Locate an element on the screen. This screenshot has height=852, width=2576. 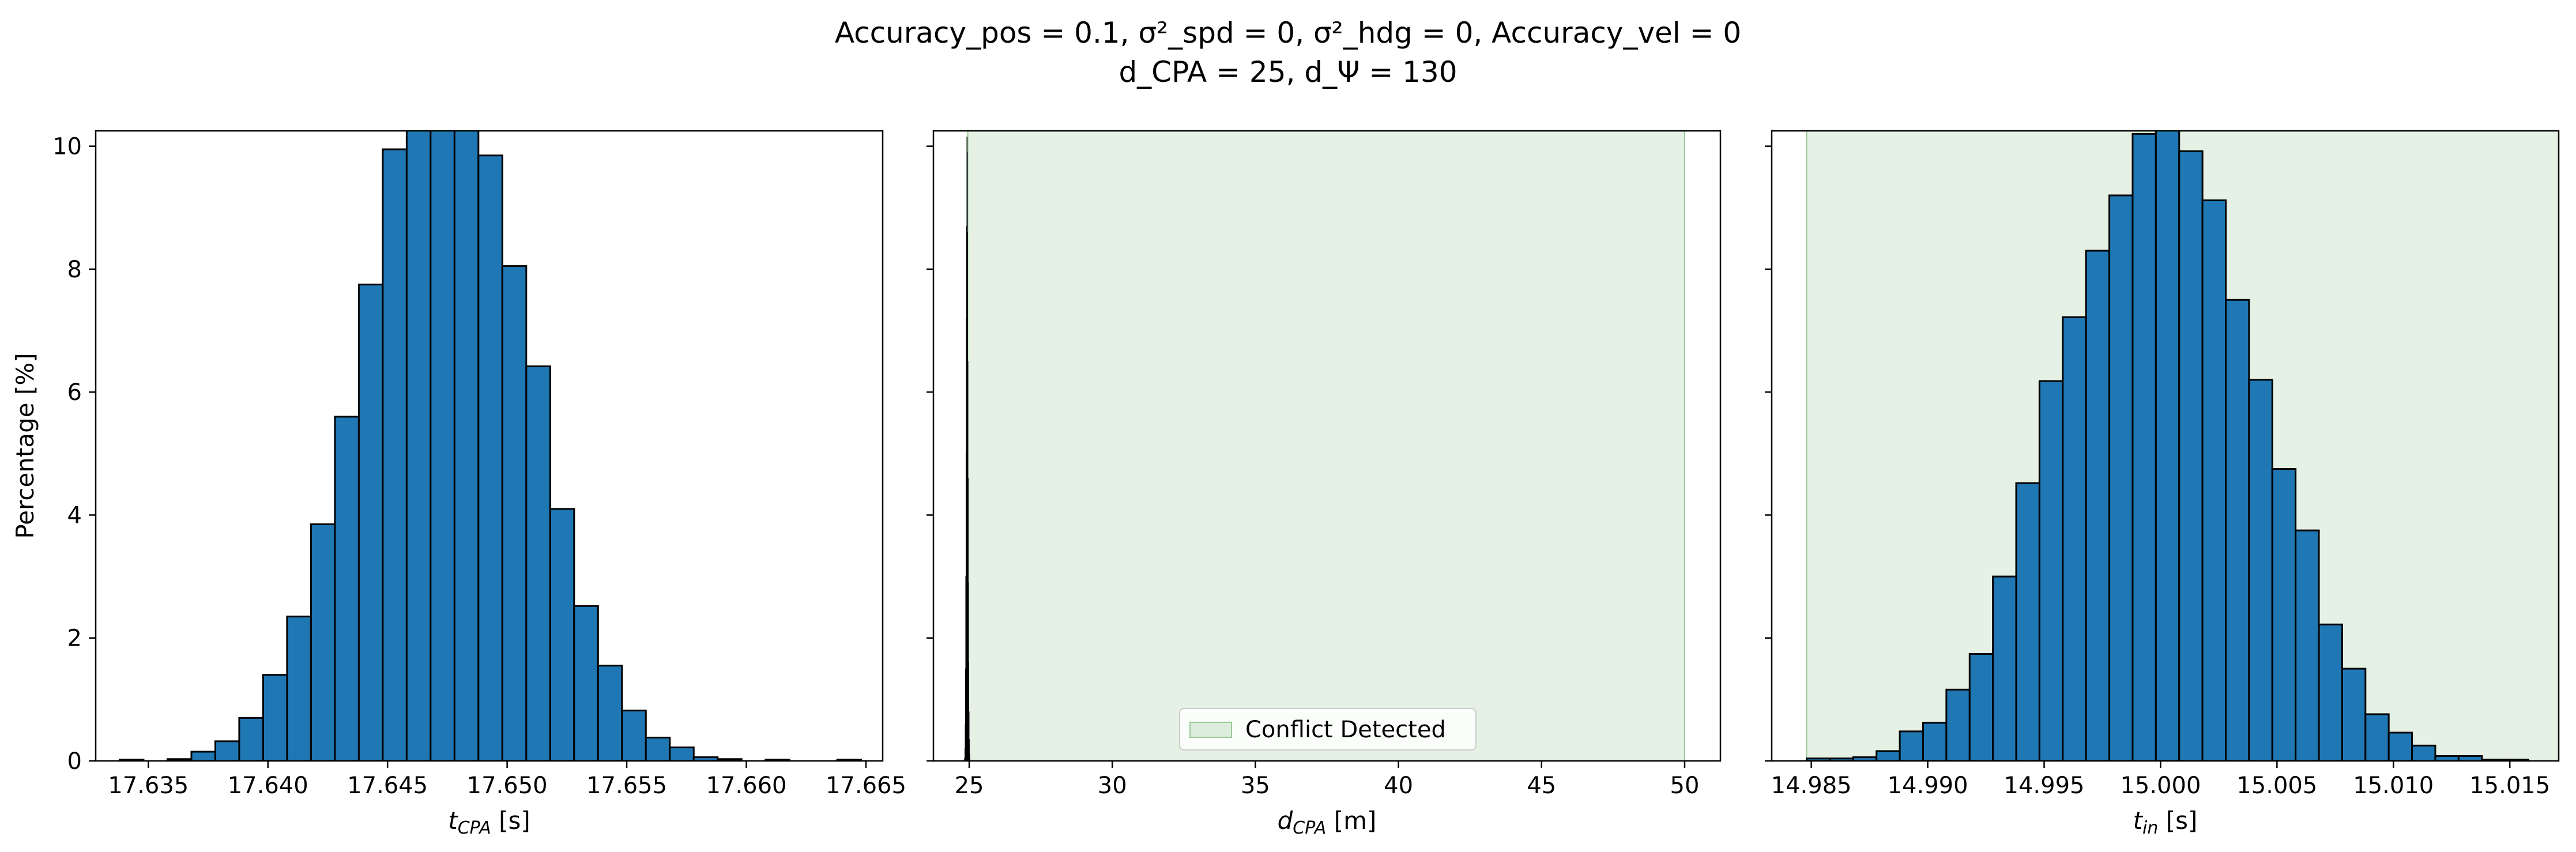
x-tick-label: 14.990 is located at coordinates (1928, 786).